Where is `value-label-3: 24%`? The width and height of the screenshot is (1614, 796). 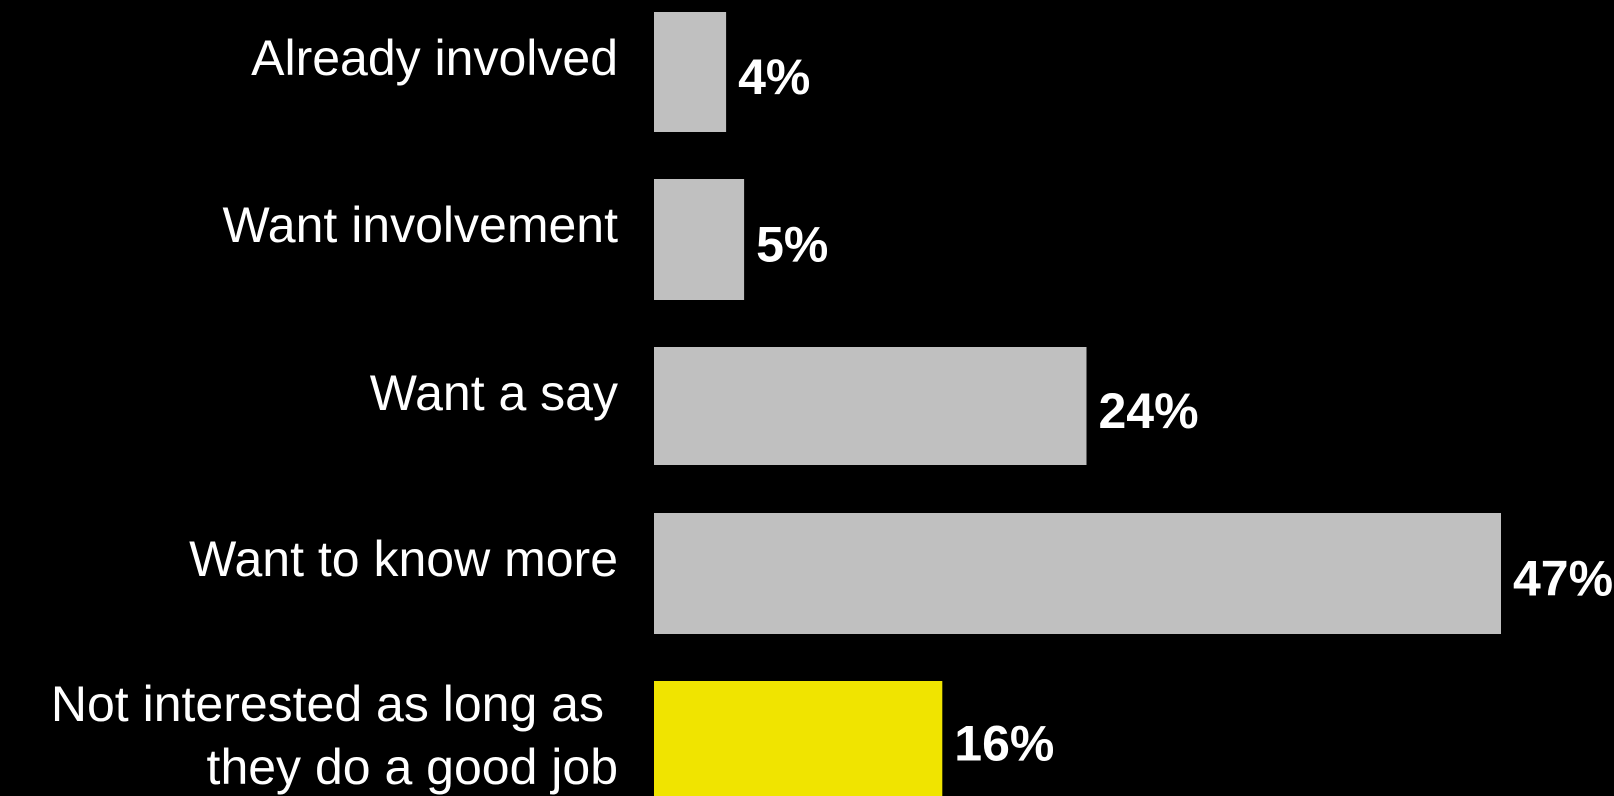 value-label-3: 24% is located at coordinates (1149, 411).